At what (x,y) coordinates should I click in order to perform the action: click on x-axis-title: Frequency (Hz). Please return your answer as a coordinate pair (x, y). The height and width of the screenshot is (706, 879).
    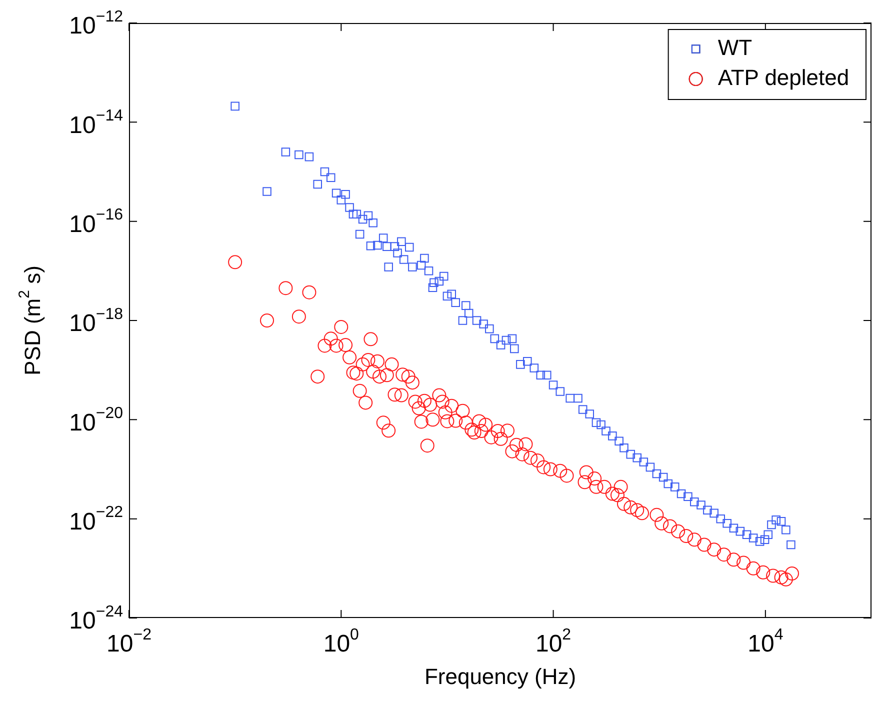
    Looking at the image, I should click on (500, 677).